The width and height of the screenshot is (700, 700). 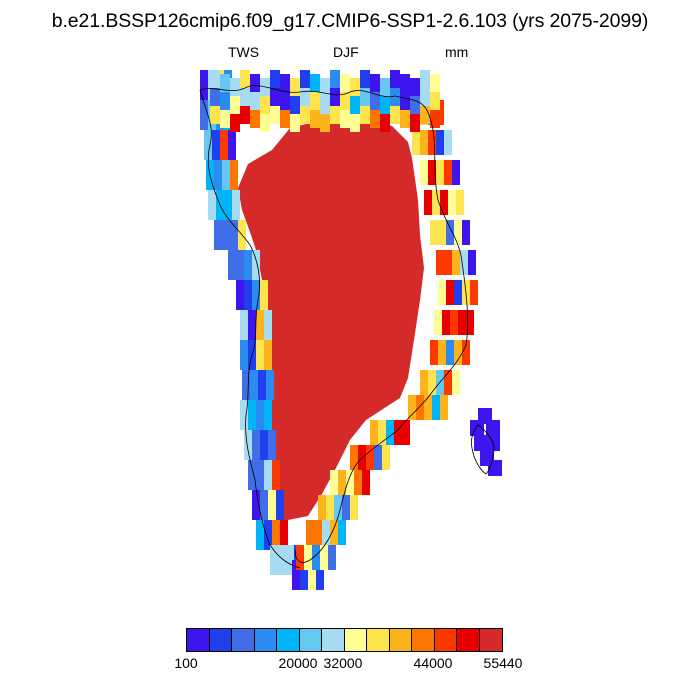 What do you see at coordinates (433, 663) in the screenshot?
I see `colorbar-label: 44000` at bounding box center [433, 663].